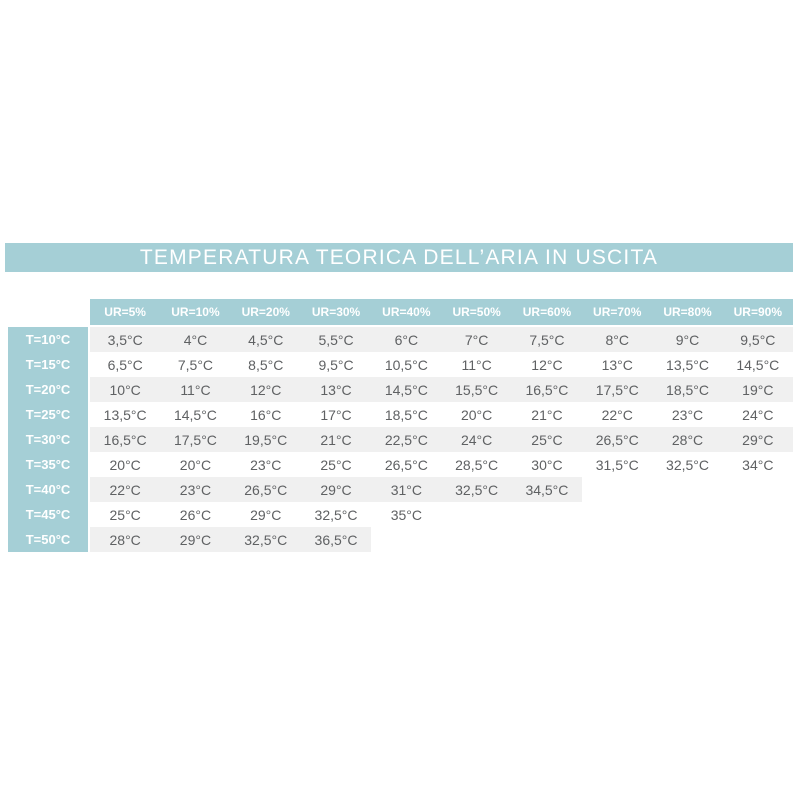 The width and height of the screenshot is (800, 800). What do you see at coordinates (265, 312) in the screenshot?
I see `column-header: UR=20%` at bounding box center [265, 312].